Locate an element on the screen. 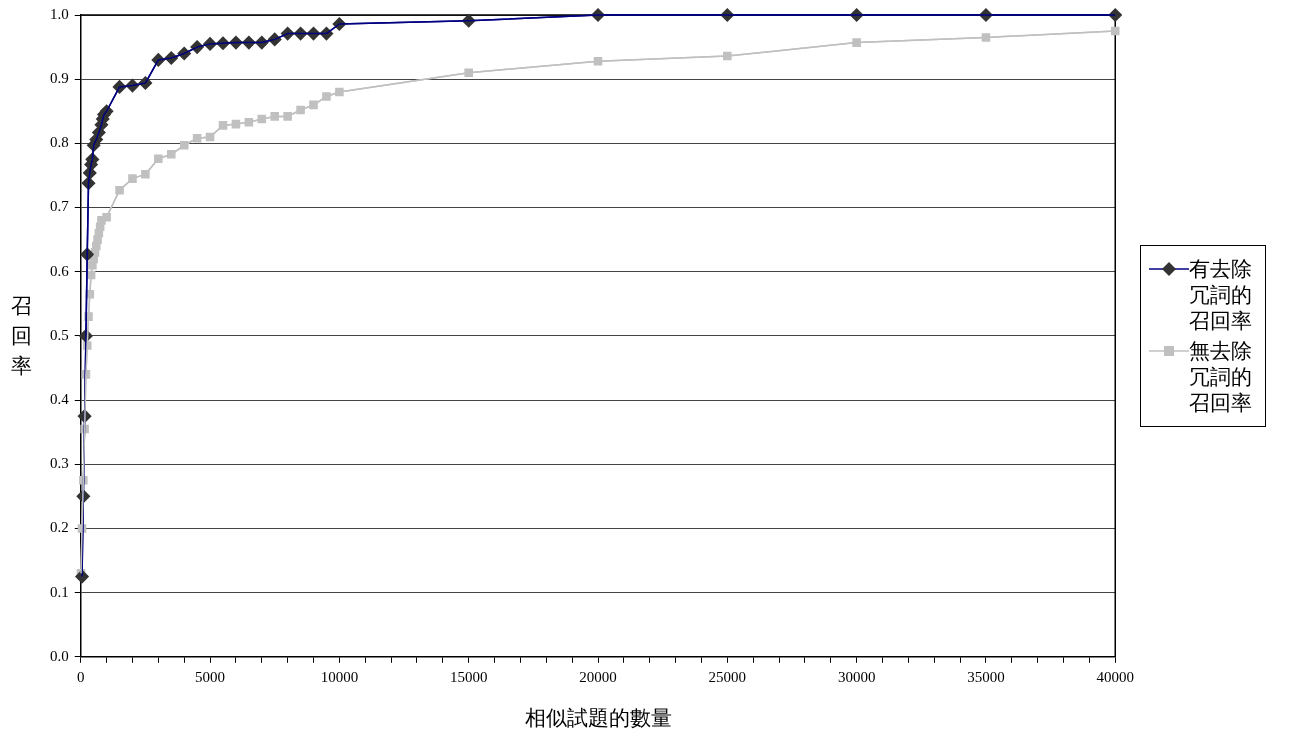  x-tick-label: 15000 is located at coordinates (468, 676).